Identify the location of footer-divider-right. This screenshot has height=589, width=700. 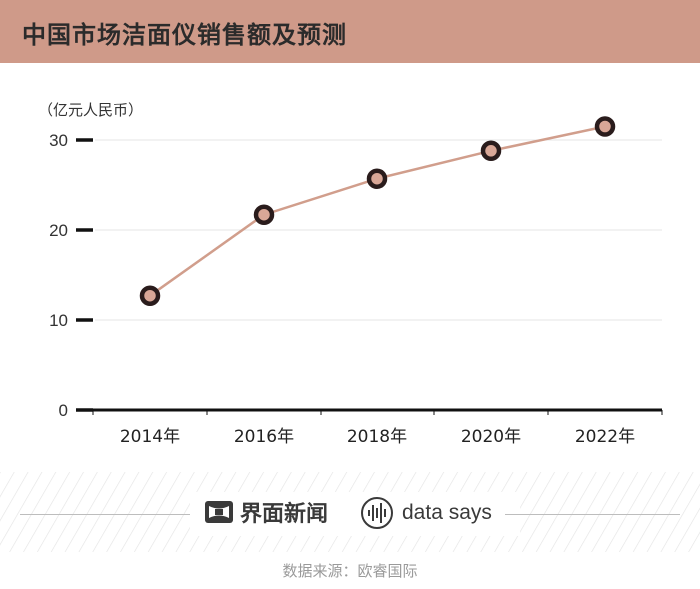
(592, 514).